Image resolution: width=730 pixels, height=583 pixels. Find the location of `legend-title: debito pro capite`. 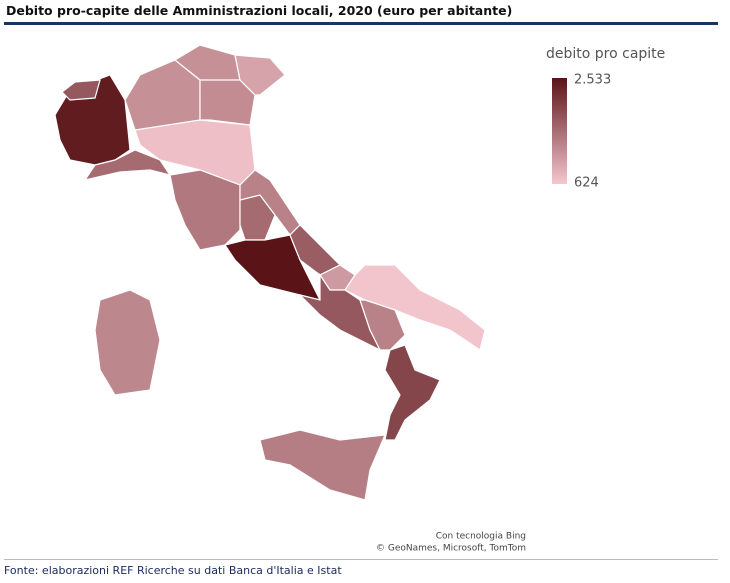

legend-title: debito pro capite is located at coordinates (605, 54).